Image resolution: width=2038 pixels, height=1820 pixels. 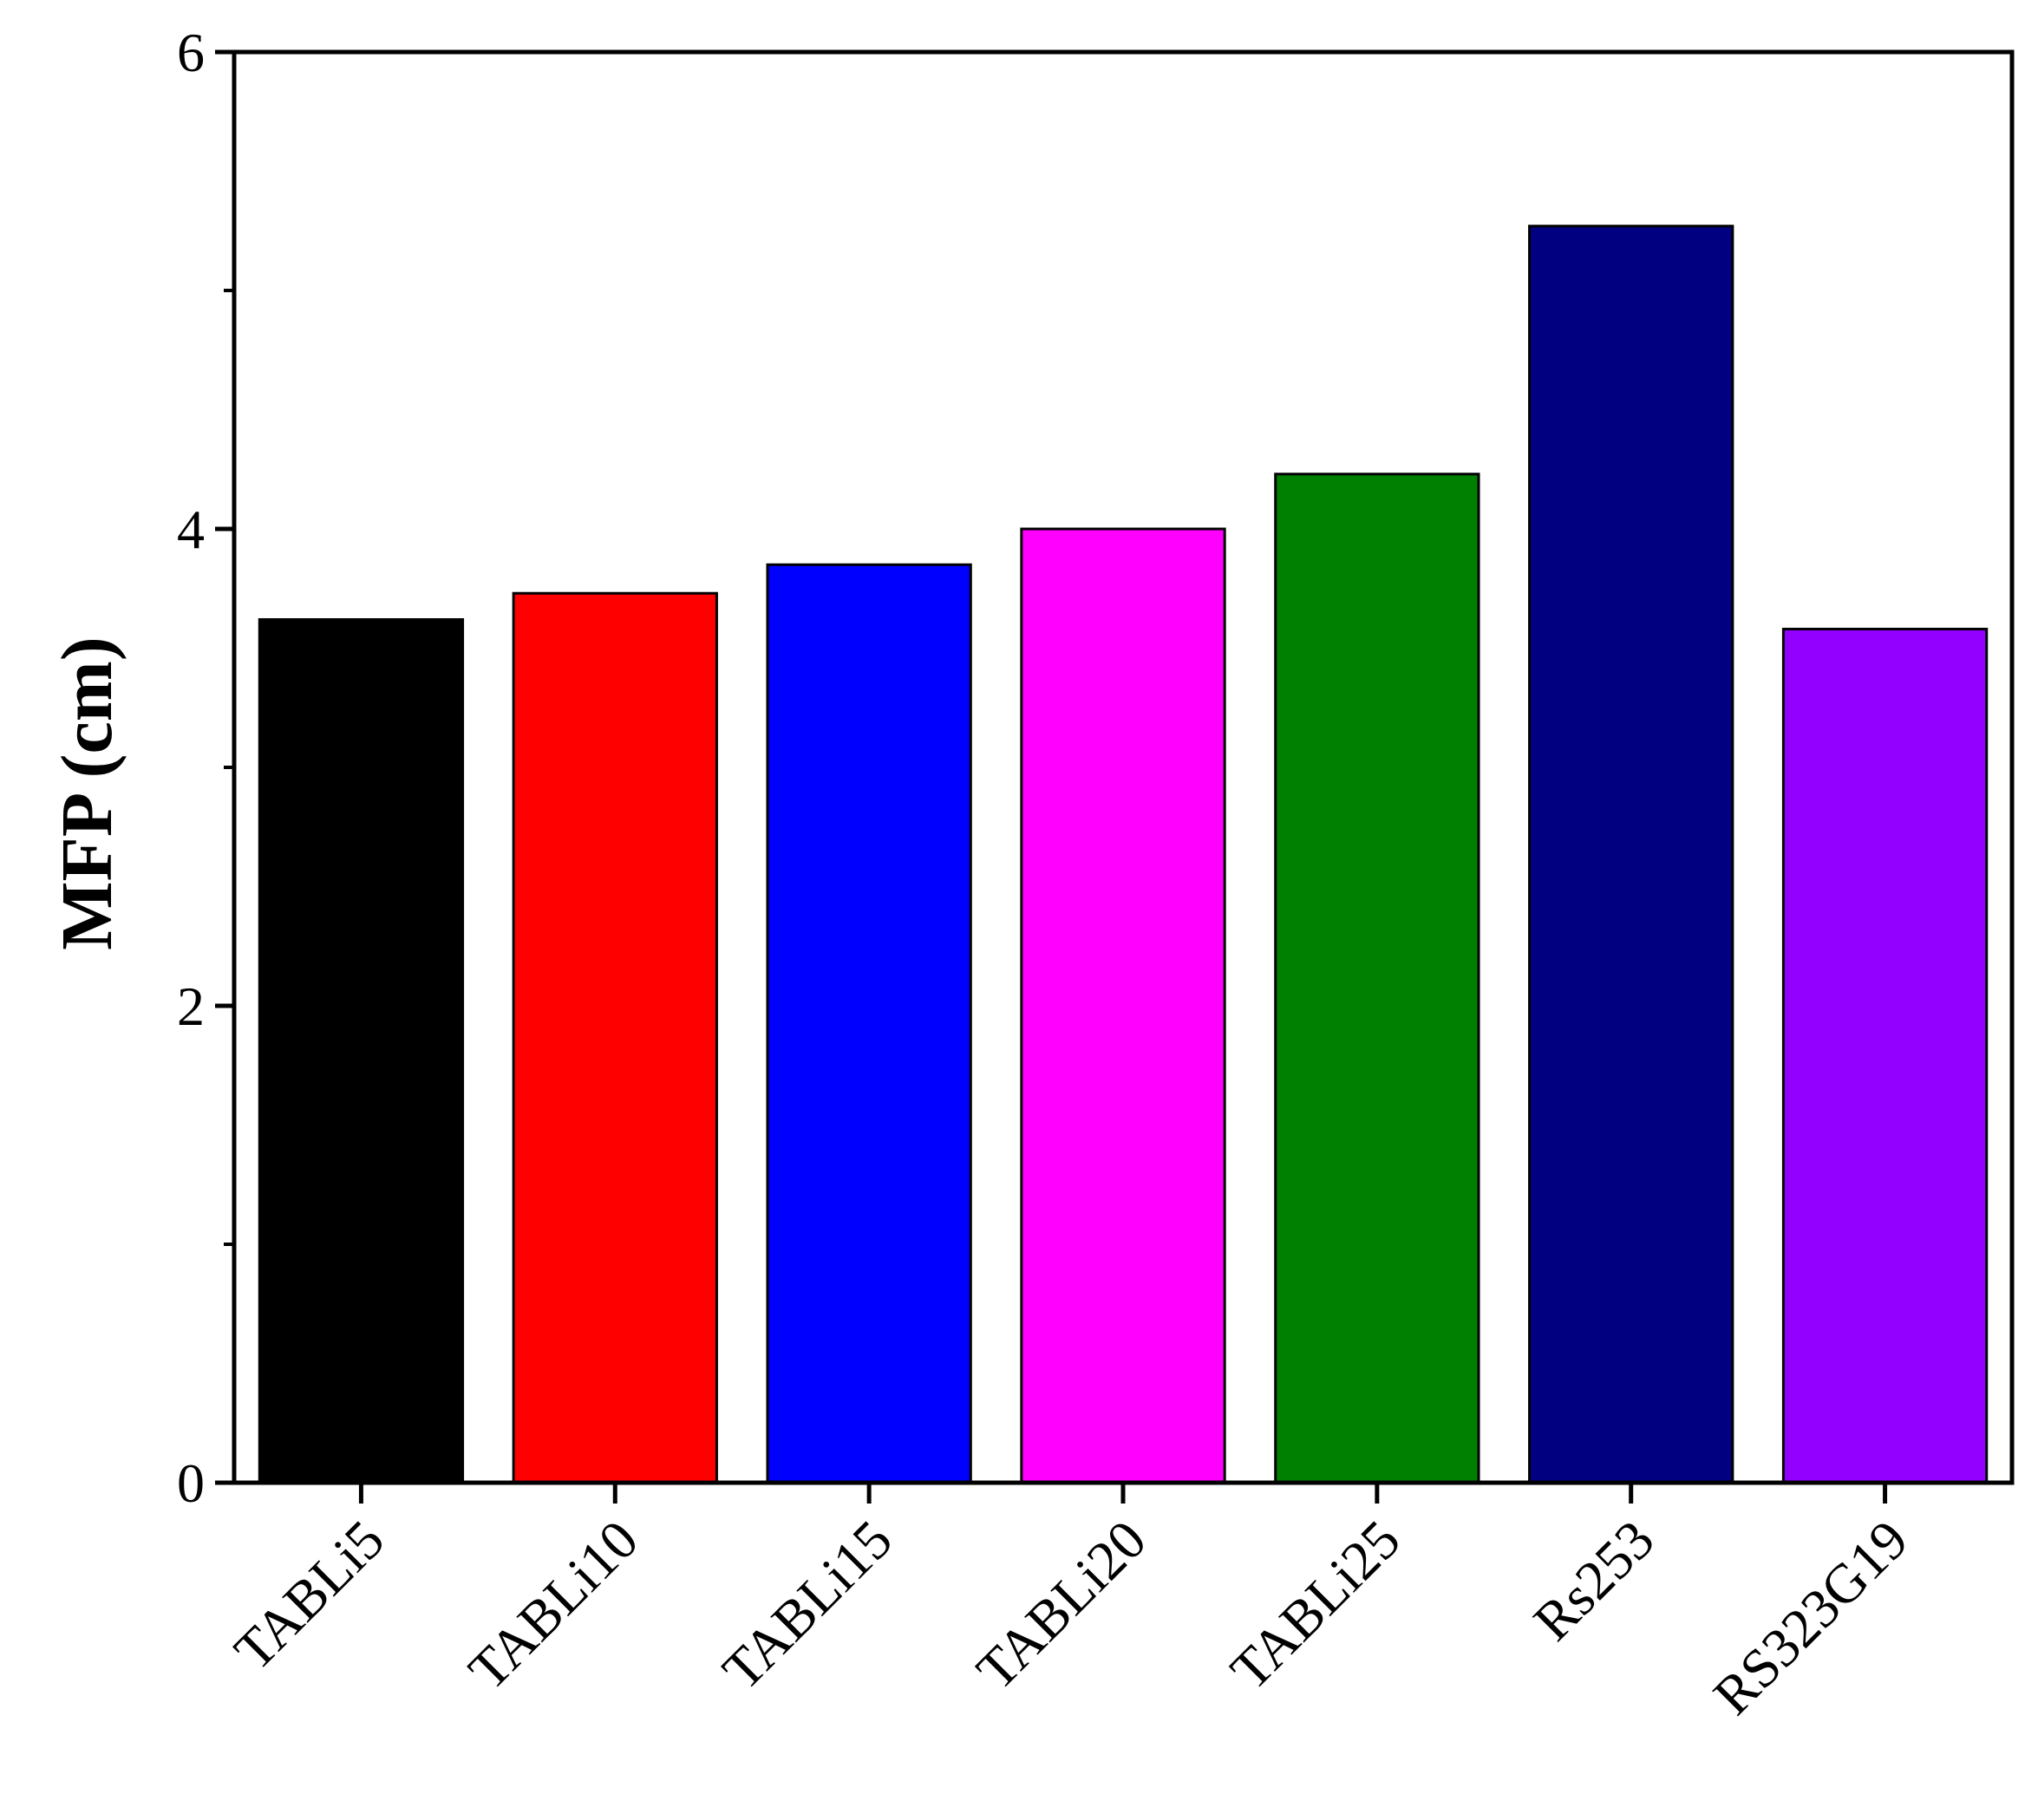 I want to click on x-tick-label: TABLi25, so click(x=1315, y=1605).